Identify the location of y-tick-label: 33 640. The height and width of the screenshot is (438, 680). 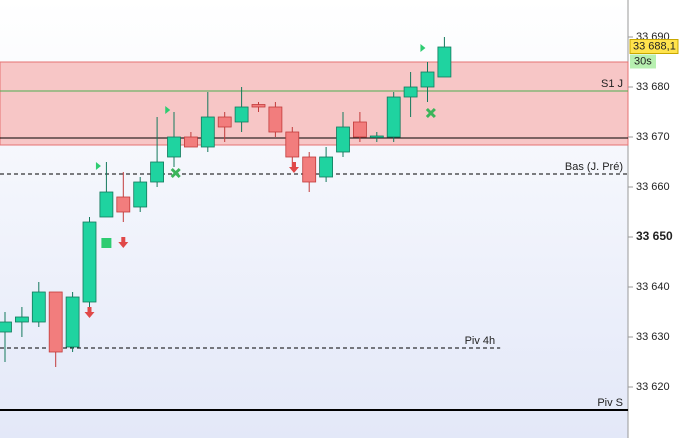
(653, 287).